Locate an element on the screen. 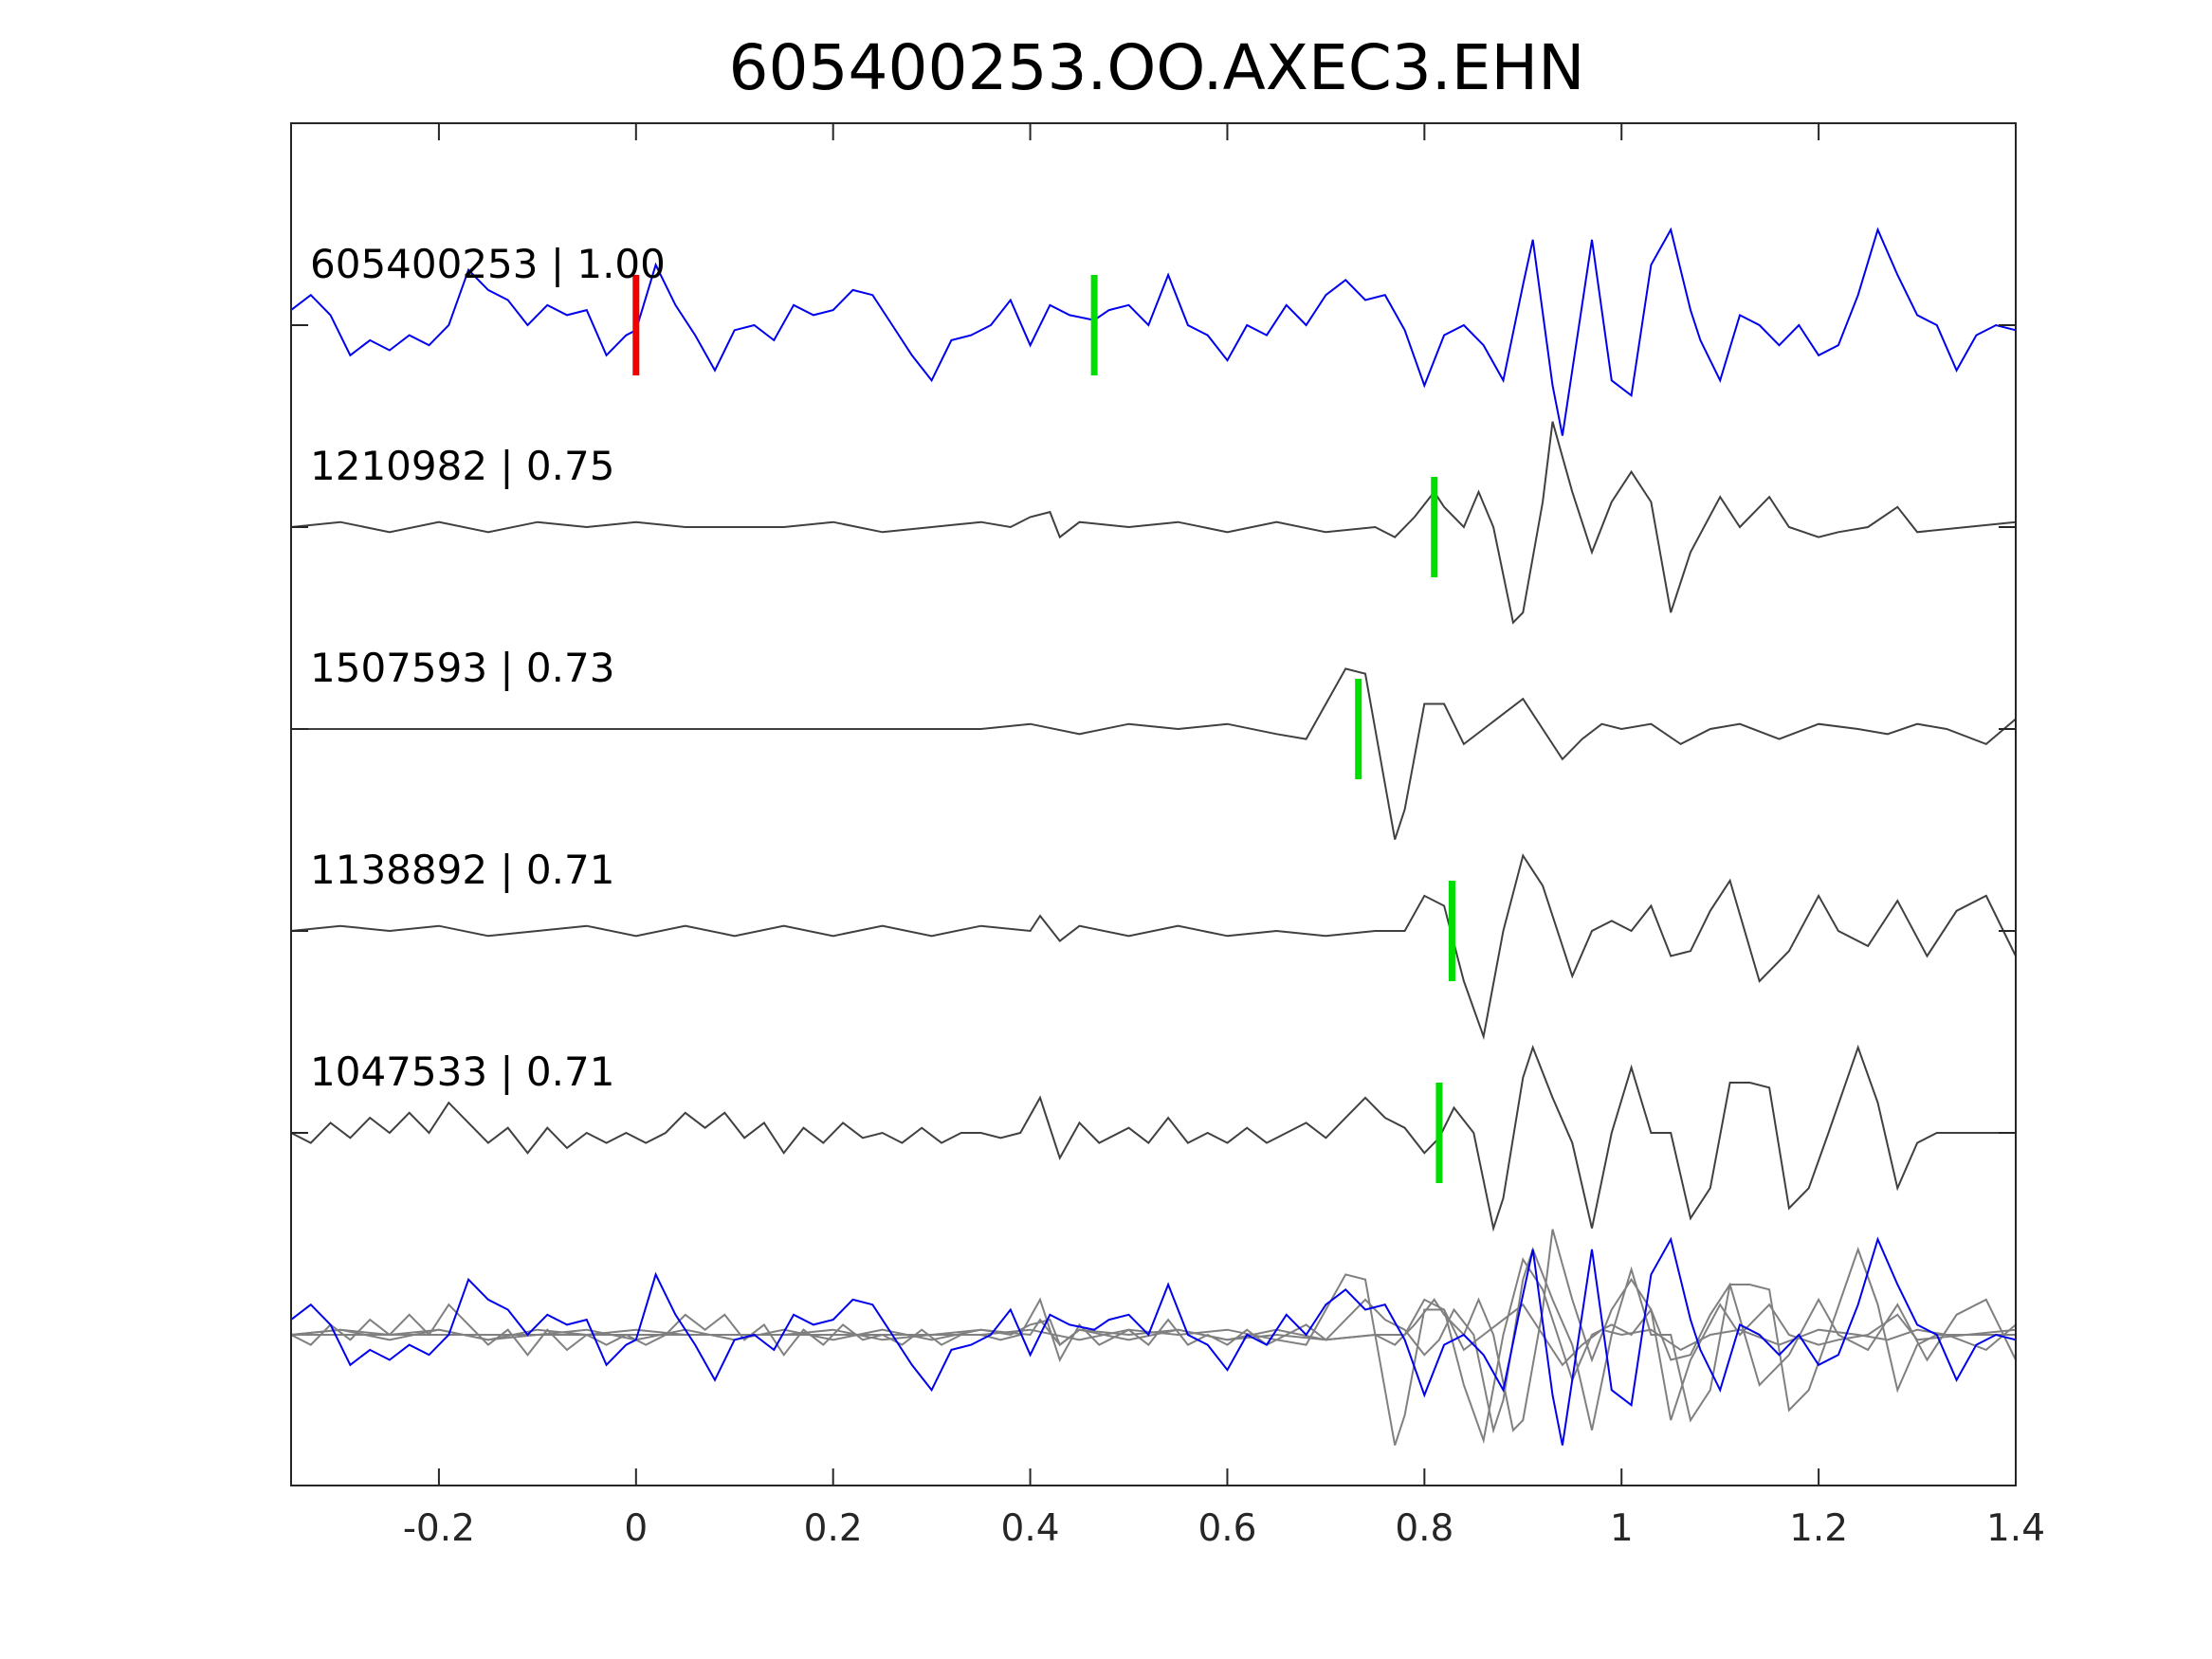  trace-1: 605400253 | 1.00 is located at coordinates (1153, 331).